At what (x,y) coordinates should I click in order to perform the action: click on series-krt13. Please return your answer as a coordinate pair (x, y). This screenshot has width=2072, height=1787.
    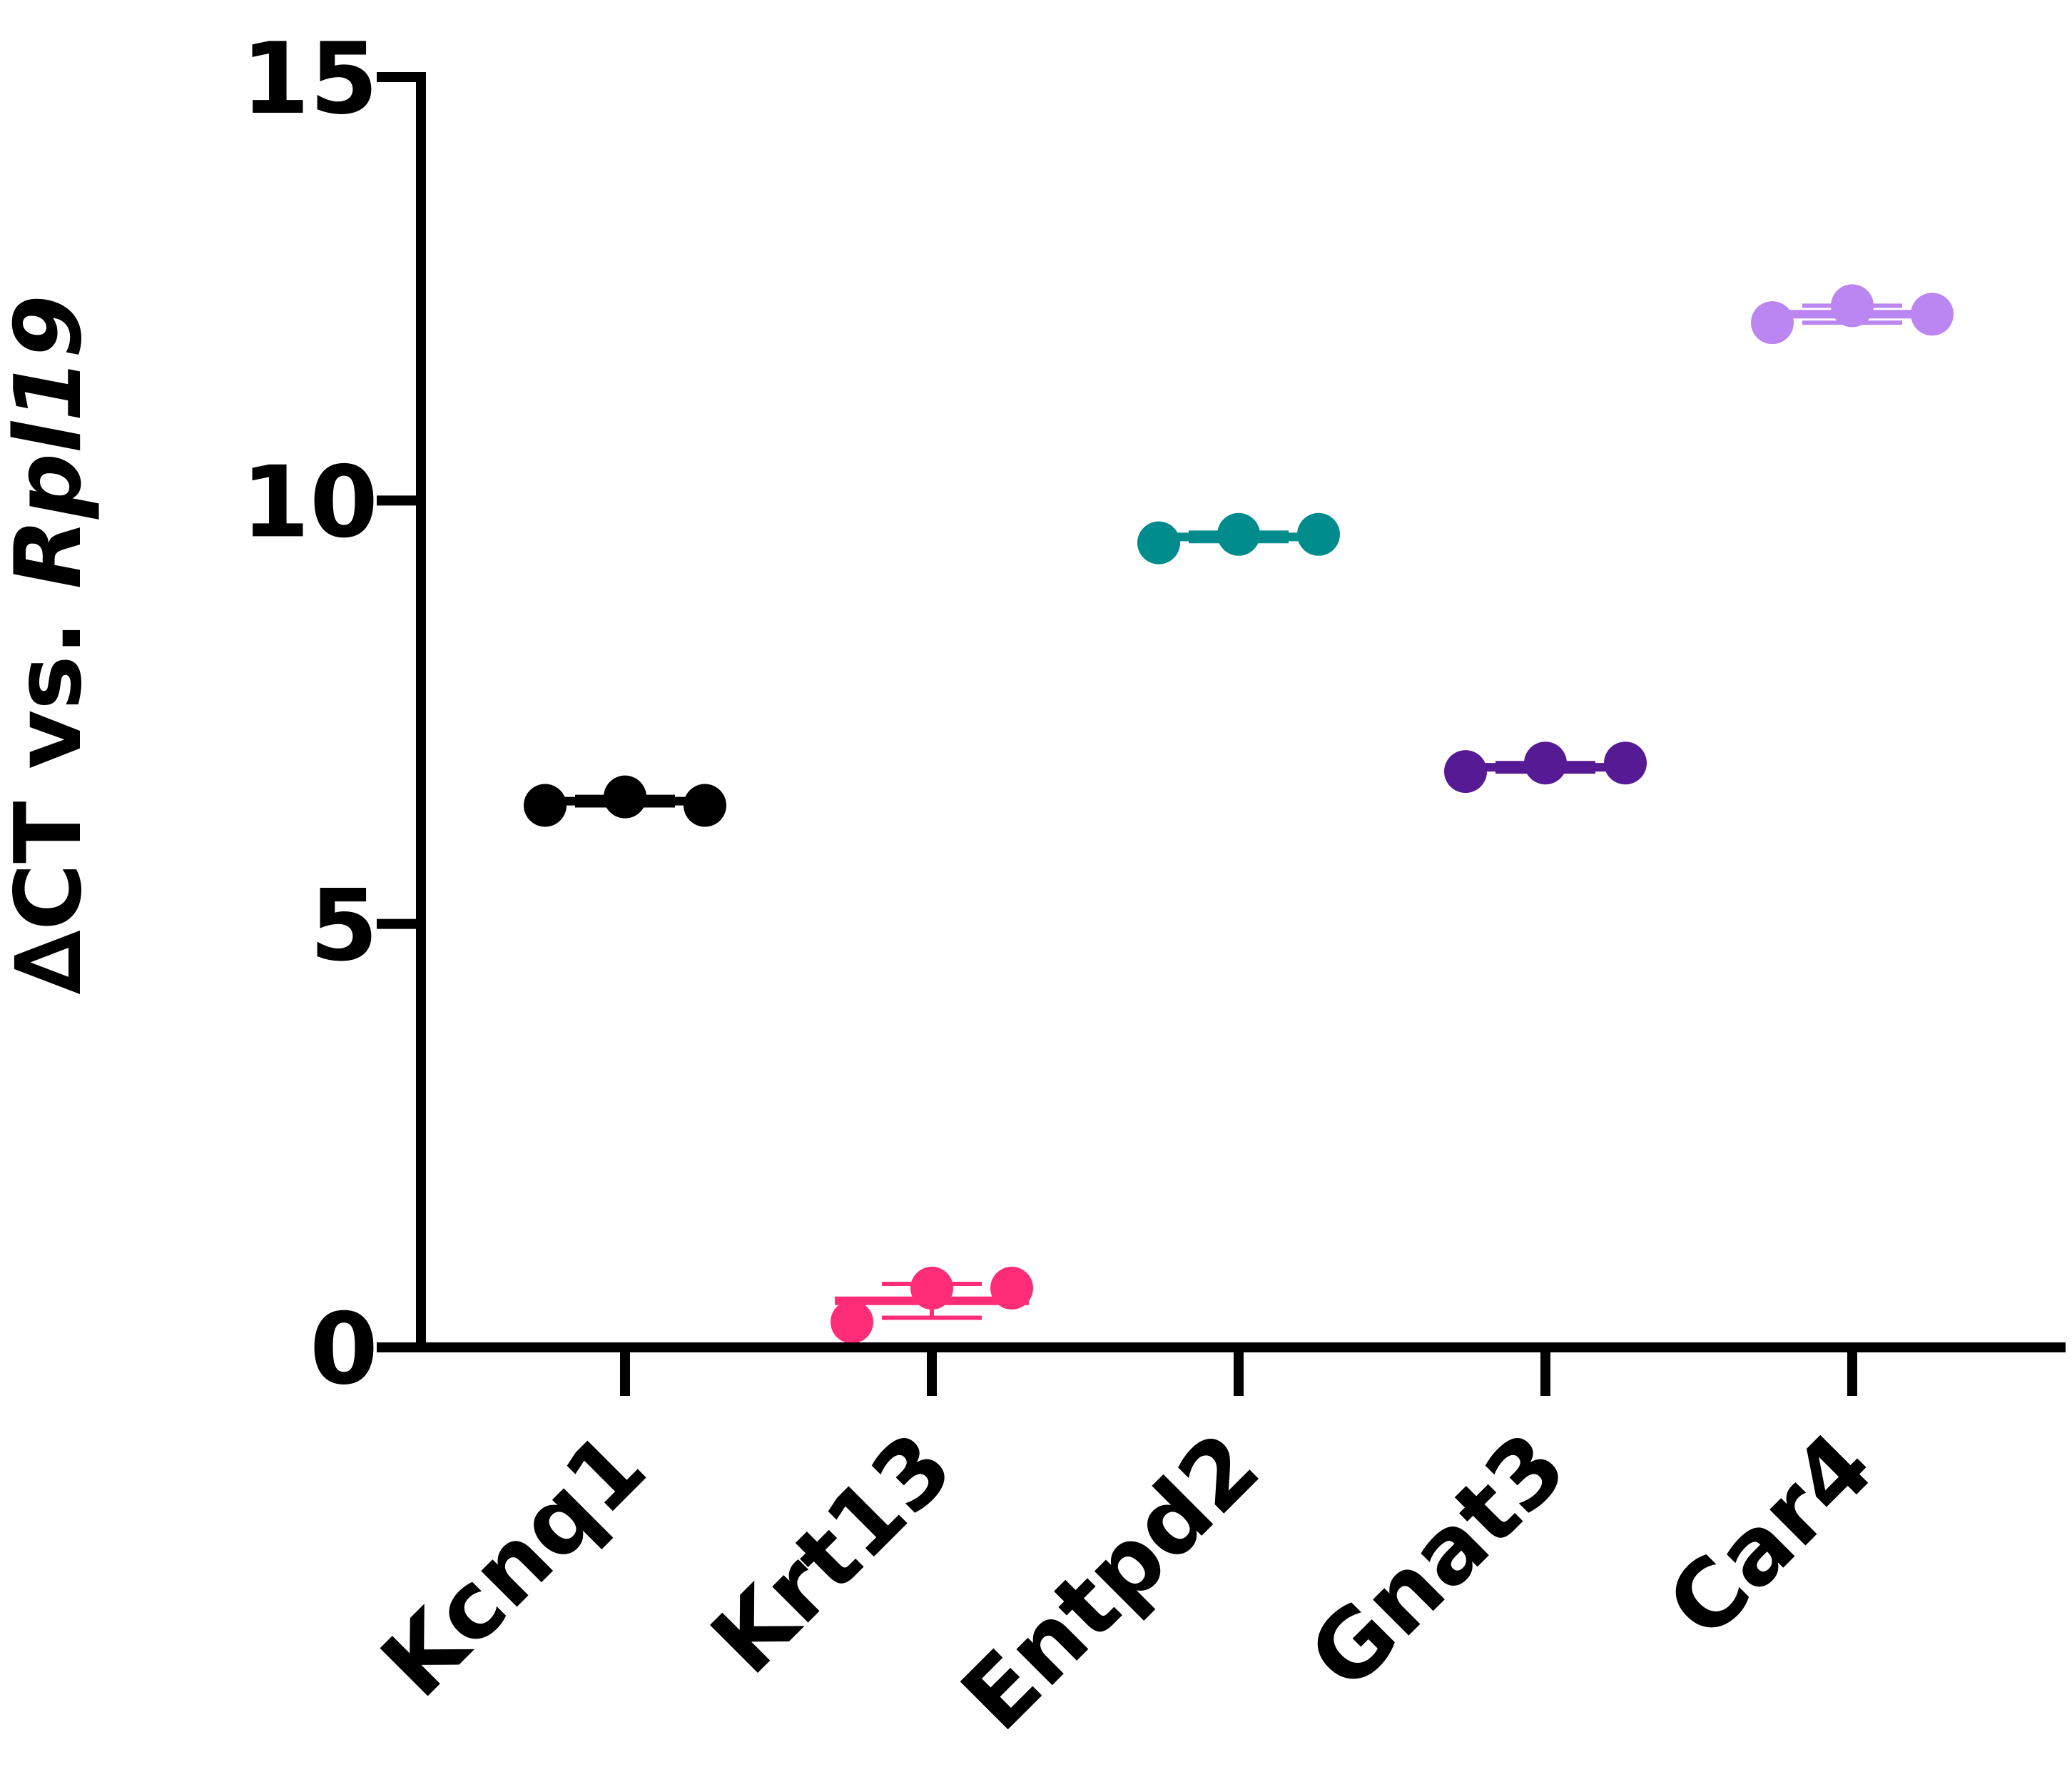
    Looking at the image, I should click on (932, 1305).